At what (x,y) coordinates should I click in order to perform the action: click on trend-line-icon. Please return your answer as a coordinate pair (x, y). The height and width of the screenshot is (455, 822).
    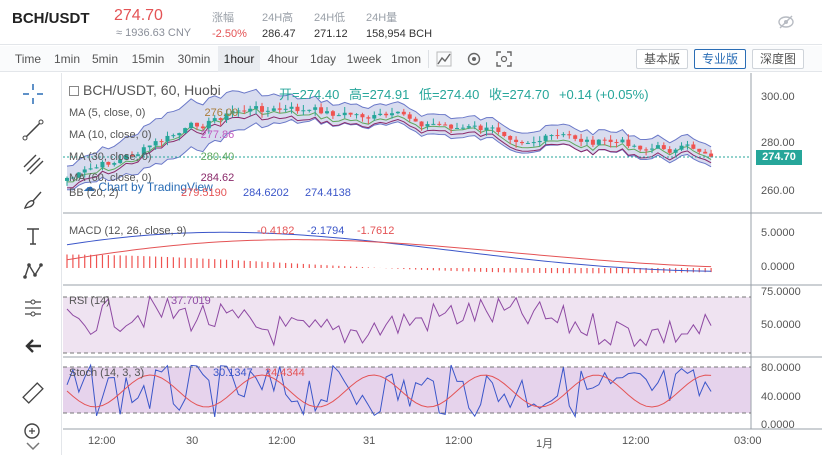
    Looking at the image, I should click on (33, 130).